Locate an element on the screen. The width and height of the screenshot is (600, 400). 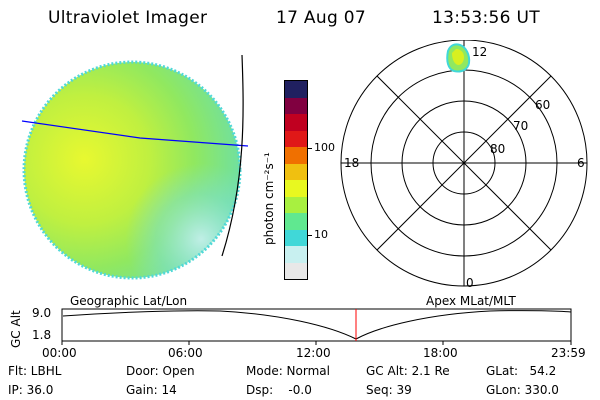
polar-label-mlt-12: 12 is located at coordinates (480, 52).